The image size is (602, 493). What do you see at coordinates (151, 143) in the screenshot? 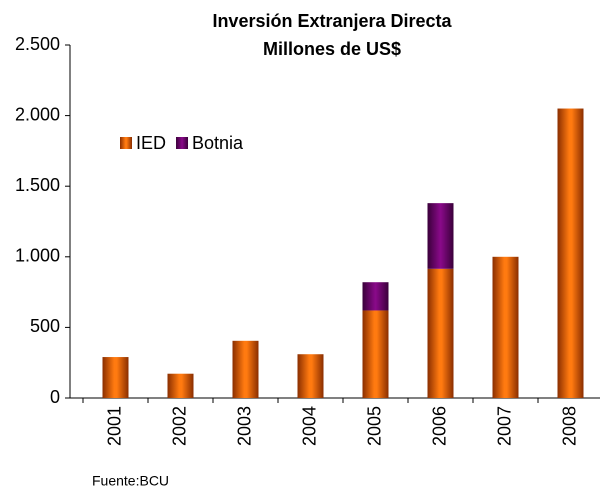
I see `legend-label: IED` at bounding box center [151, 143].